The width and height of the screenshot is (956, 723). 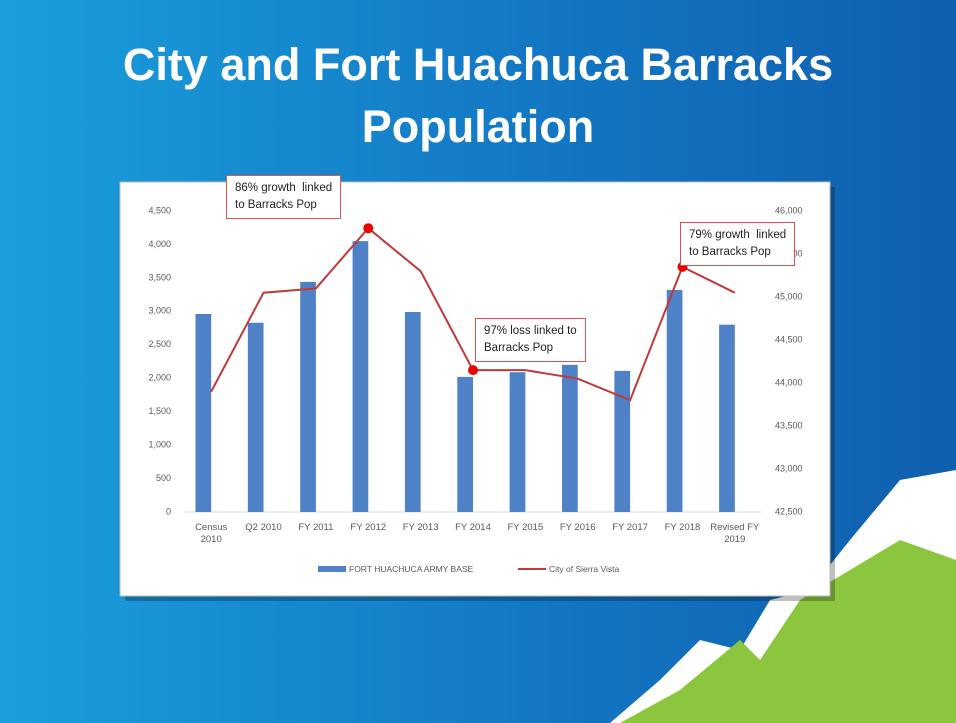 I want to click on y-tick-label: 3,500, so click(x=159, y=277).